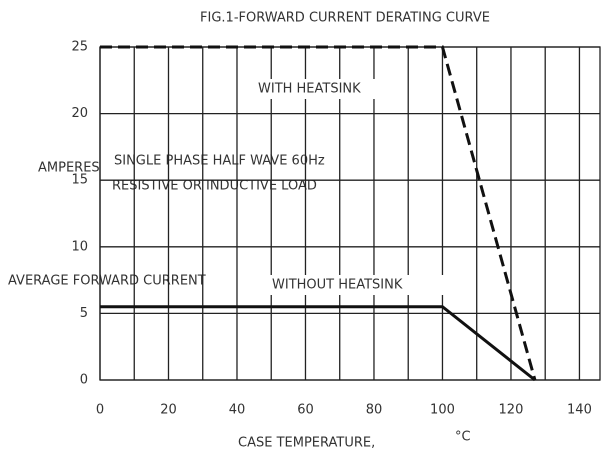 The image size is (614, 457). I want to click on y-tick-label: 5, so click(84, 313).